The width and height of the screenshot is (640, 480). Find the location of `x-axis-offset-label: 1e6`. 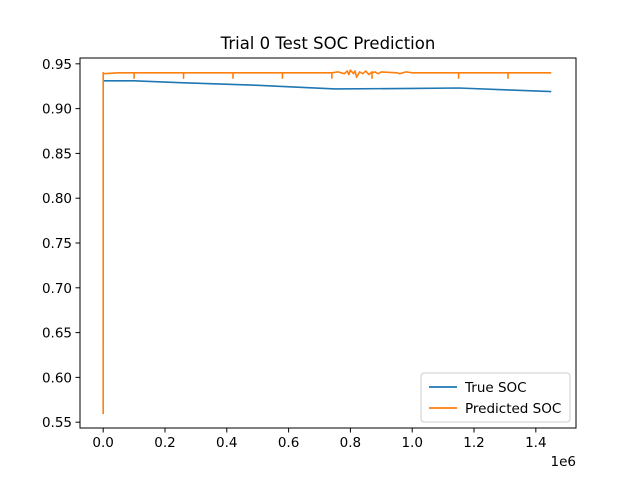

x-axis-offset-label: 1e6 is located at coordinates (563, 462).